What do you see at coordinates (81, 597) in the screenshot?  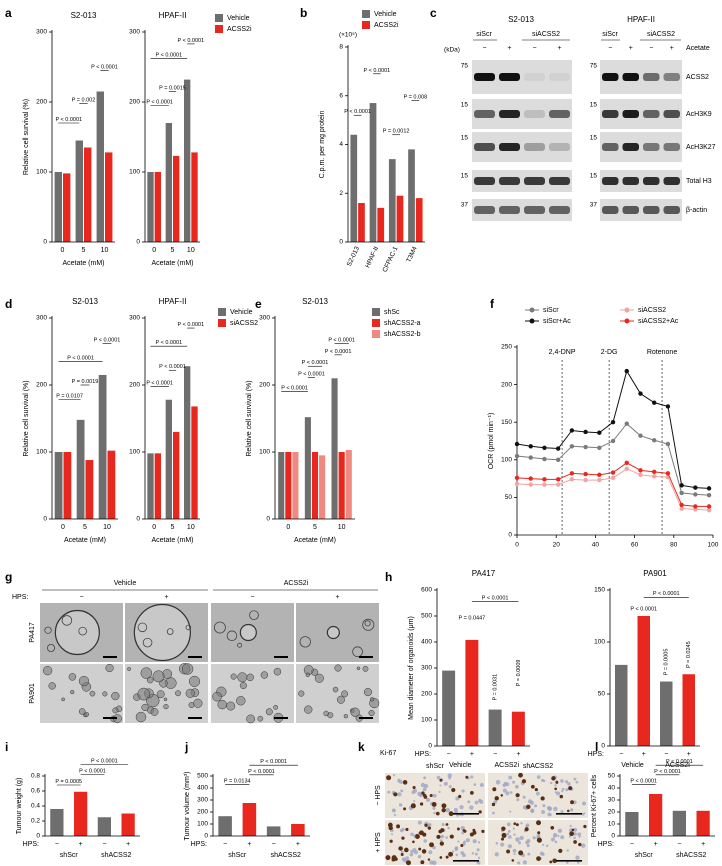 I see `hps-sign: −` at bounding box center [81, 597].